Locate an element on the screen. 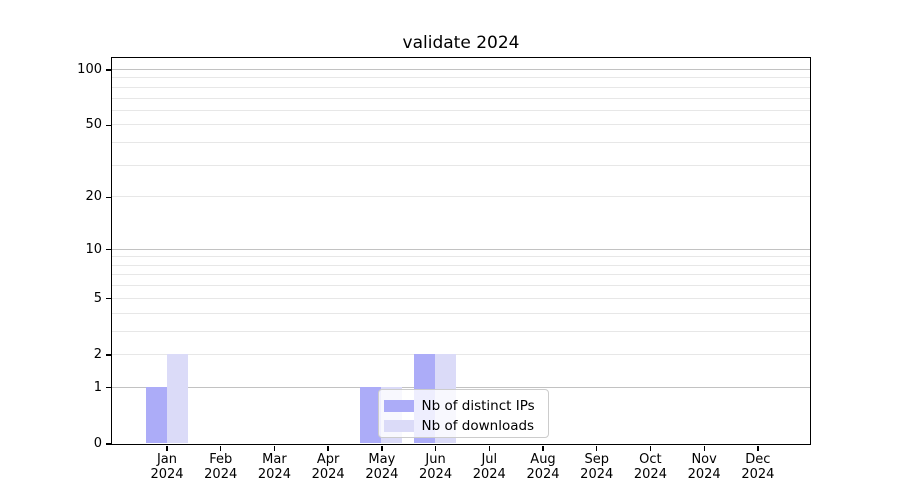  y-tick-label: 100 is located at coordinates (89, 69).